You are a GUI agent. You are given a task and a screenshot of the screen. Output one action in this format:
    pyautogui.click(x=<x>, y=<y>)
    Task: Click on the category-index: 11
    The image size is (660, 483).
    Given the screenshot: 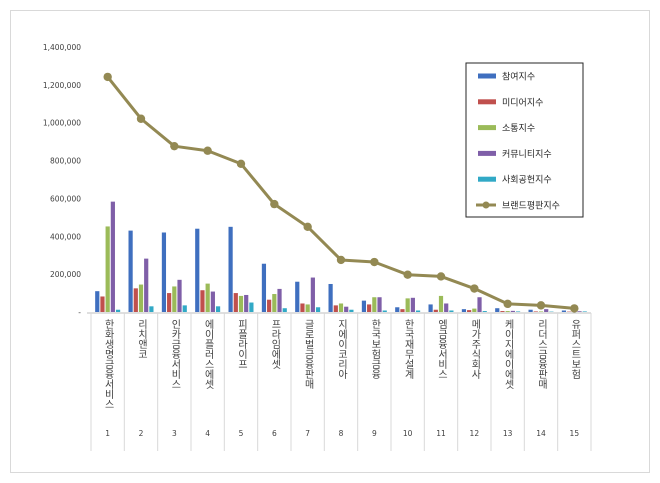 What is the action you would take?
    pyautogui.click(x=441, y=433)
    